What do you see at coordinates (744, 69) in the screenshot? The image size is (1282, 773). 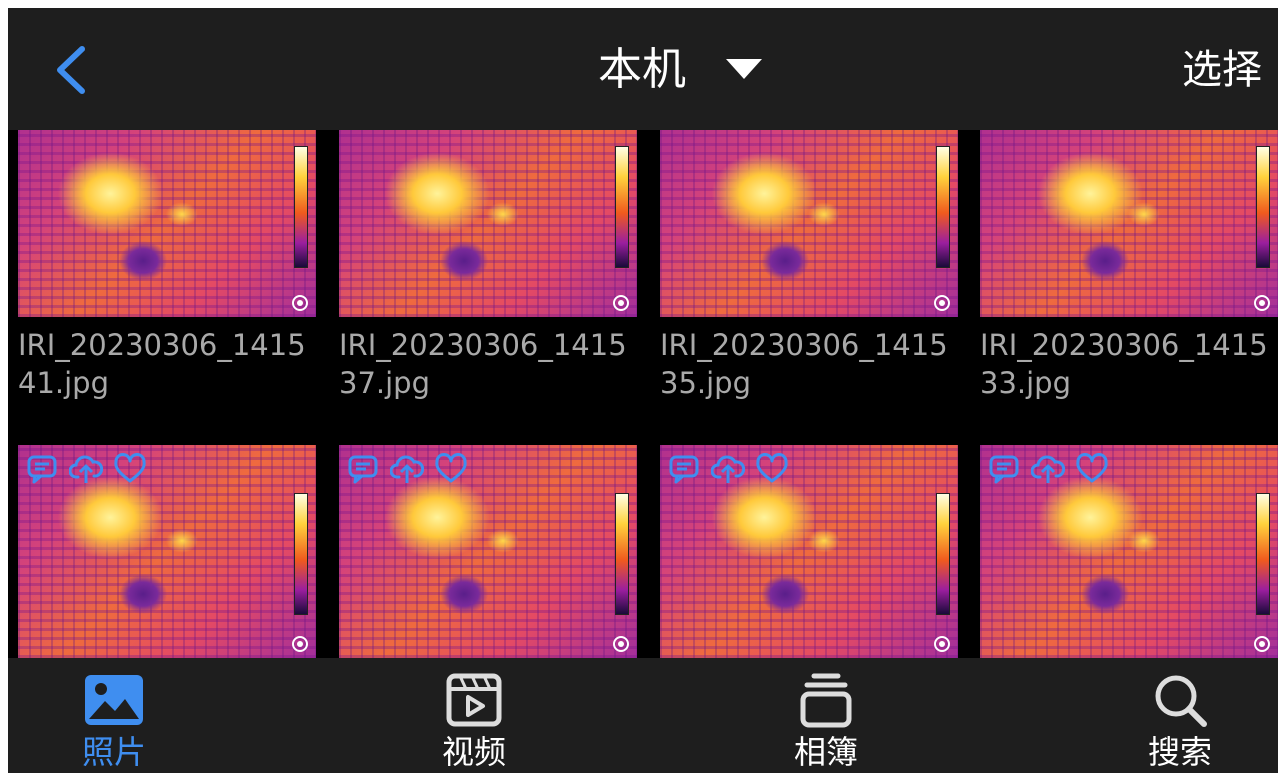 I see `caret-down-icon` at bounding box center [744, 69].